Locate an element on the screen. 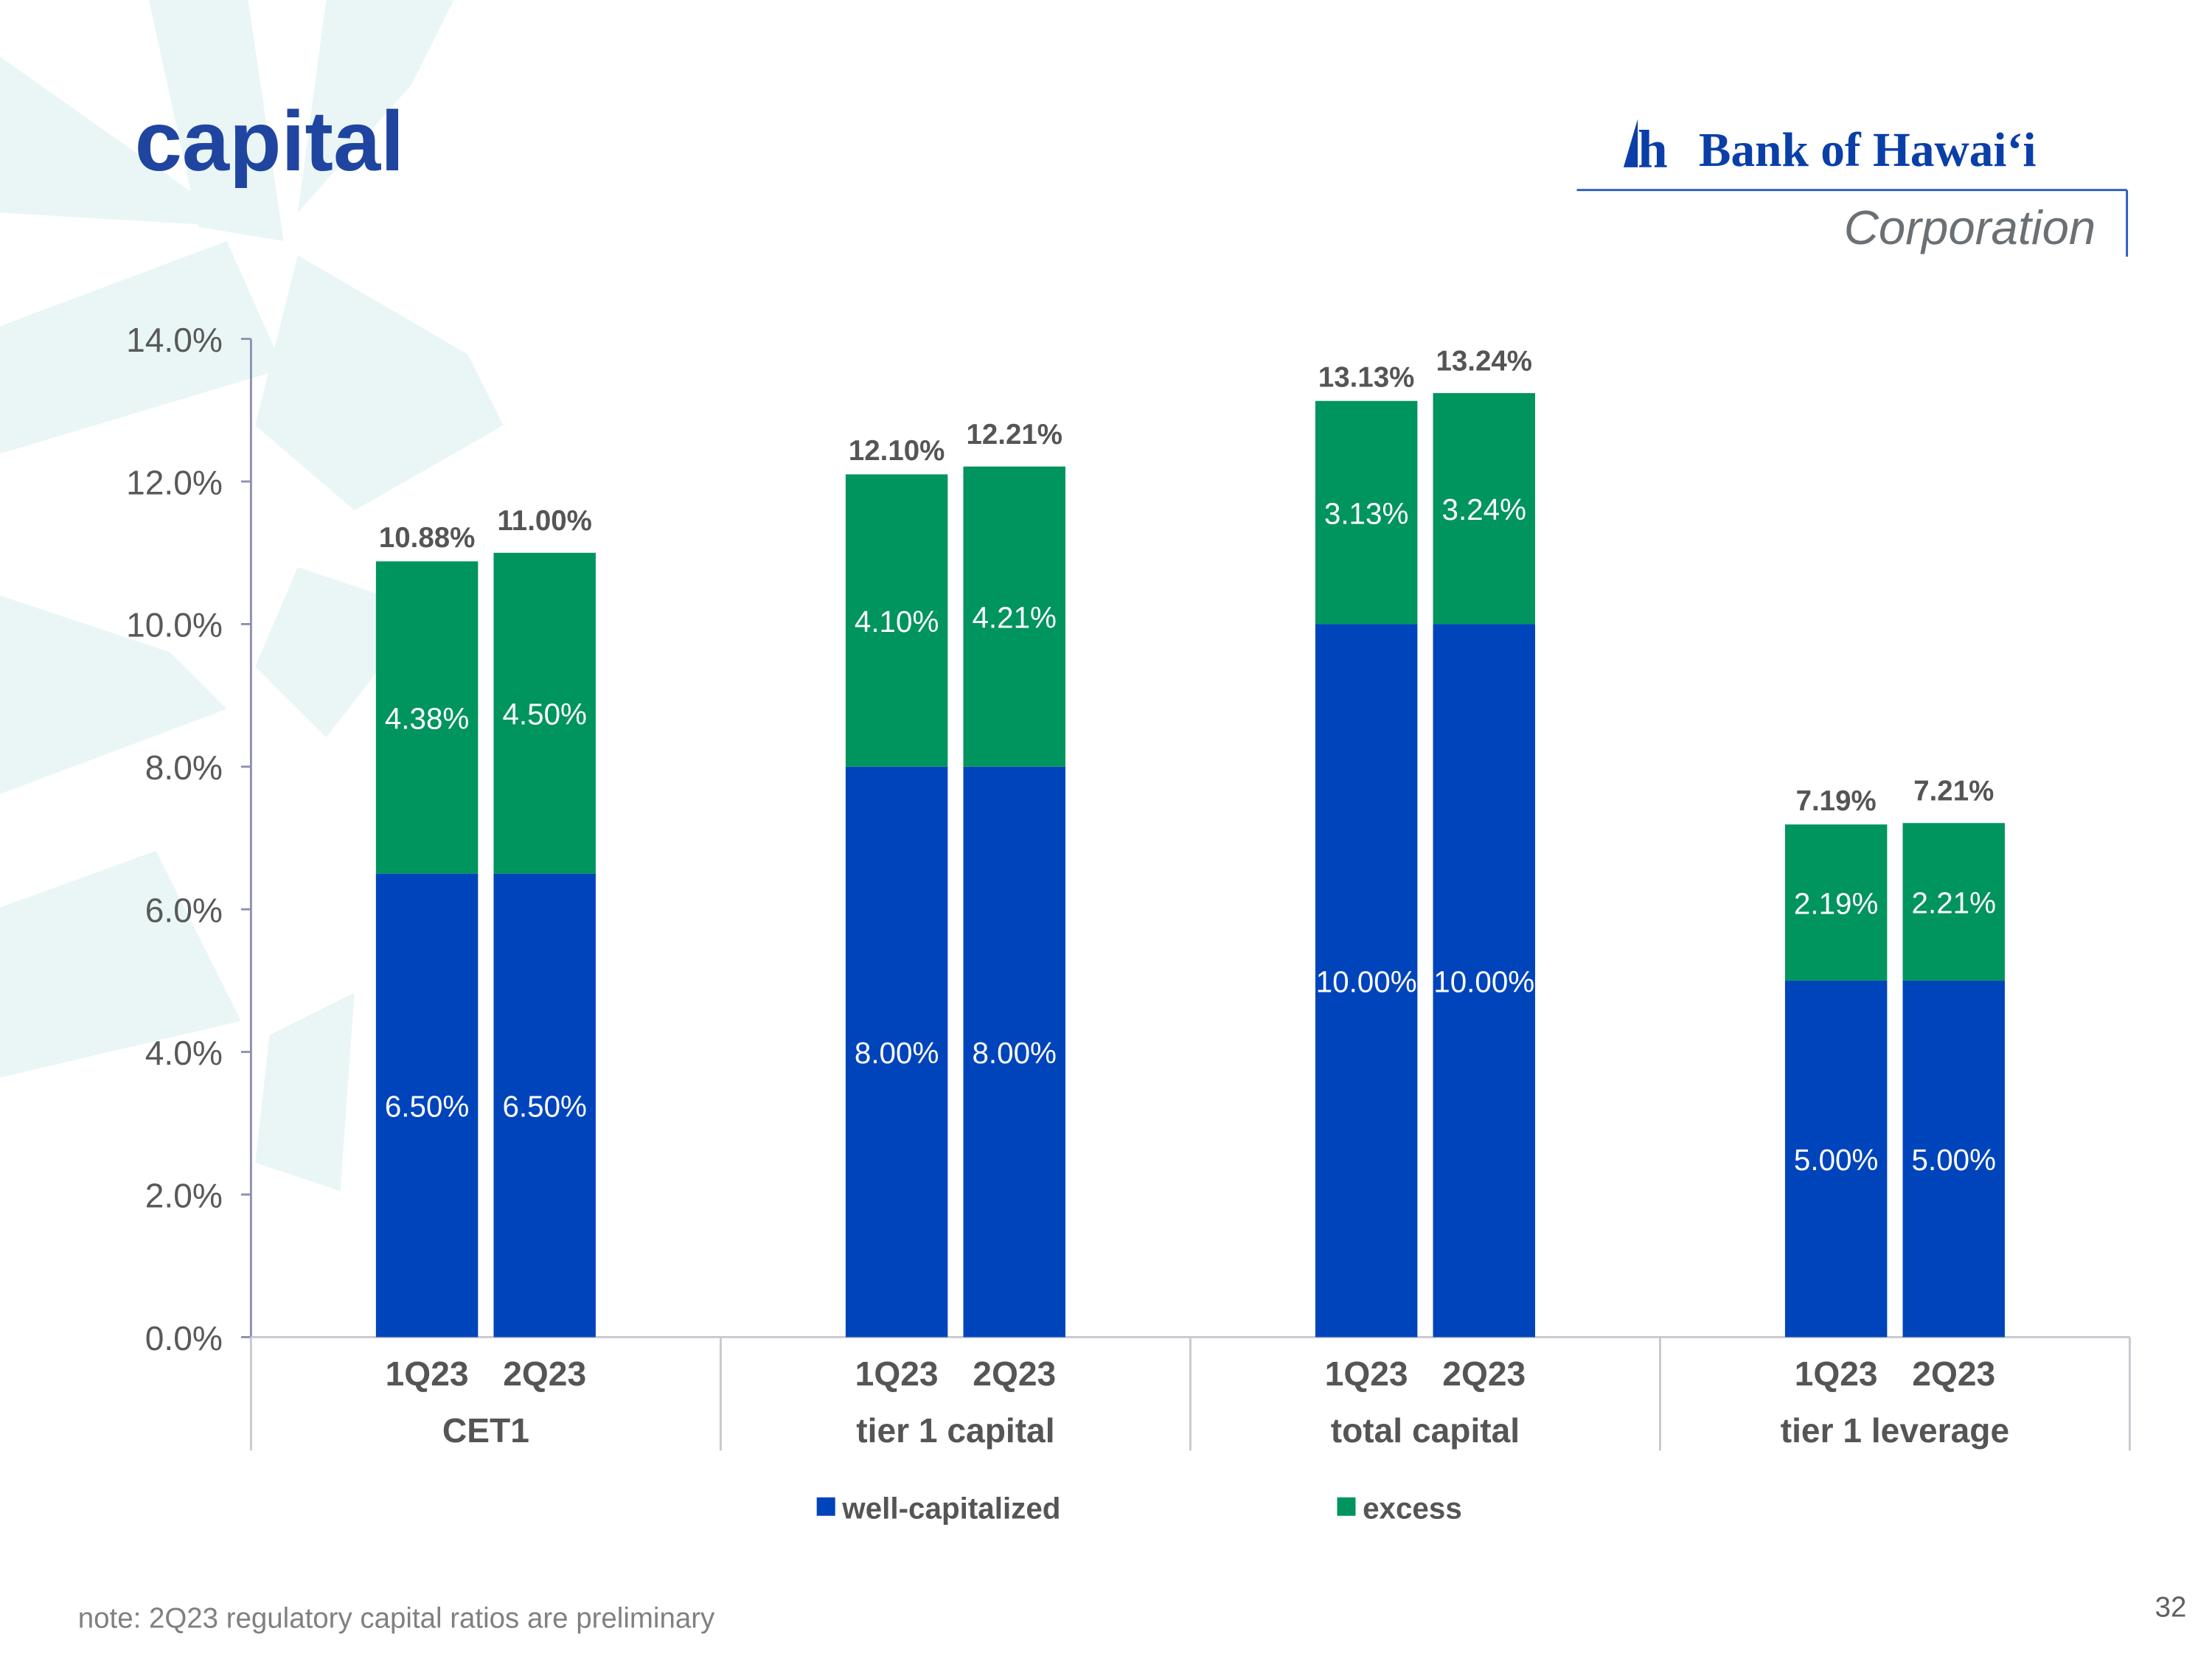 The width and height of the screenshot is (2212, 1659). legend-item: well-capitalized is located at coordinates (950, 1509).